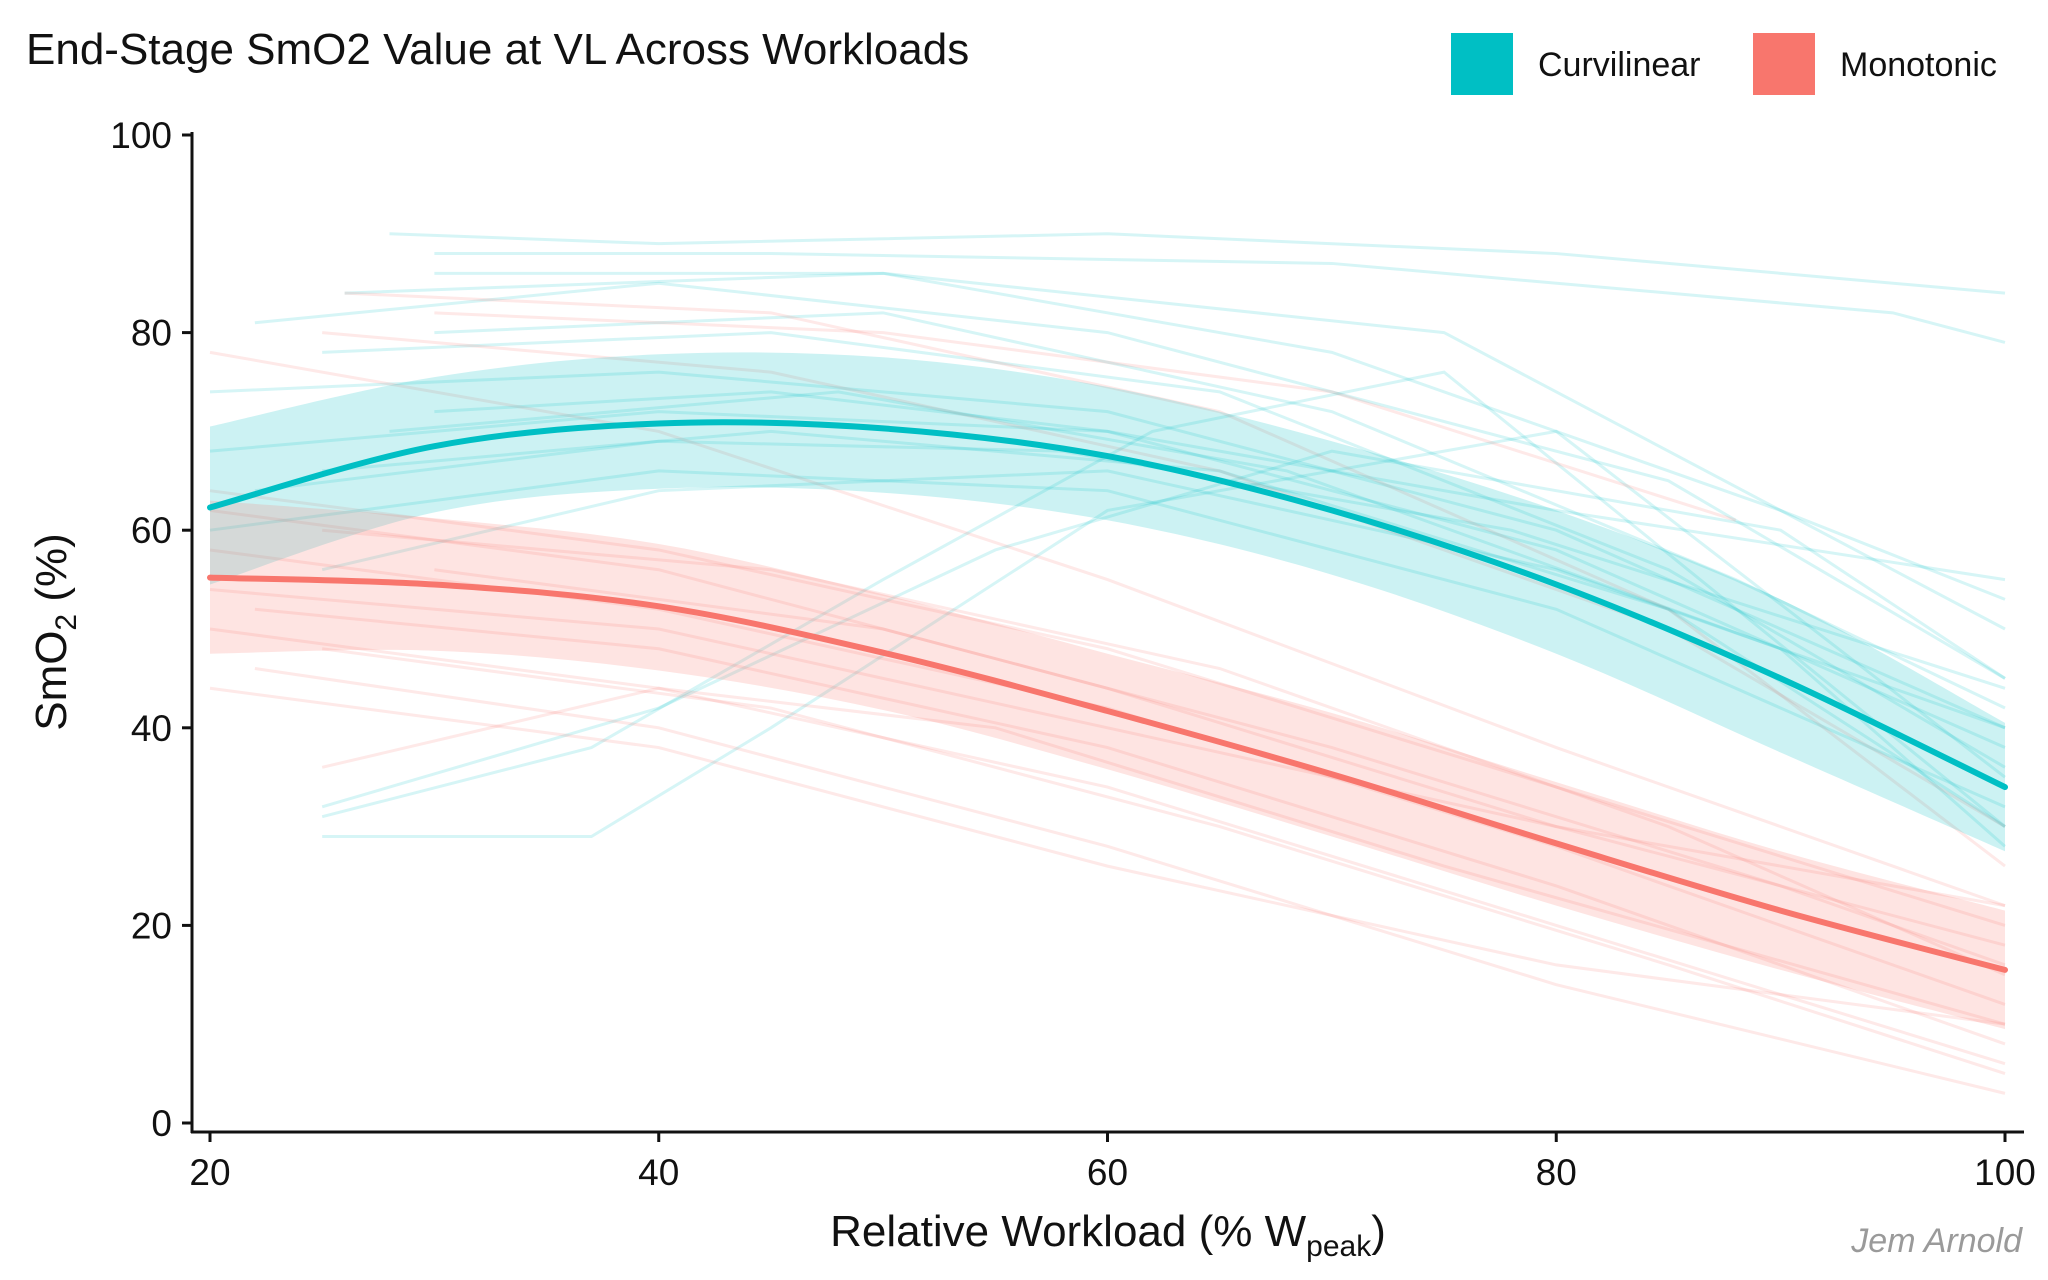  Describe the element at coordinates (1482, 64) in the screenshot. I see `legend-swatch-curvilinear` at that location.